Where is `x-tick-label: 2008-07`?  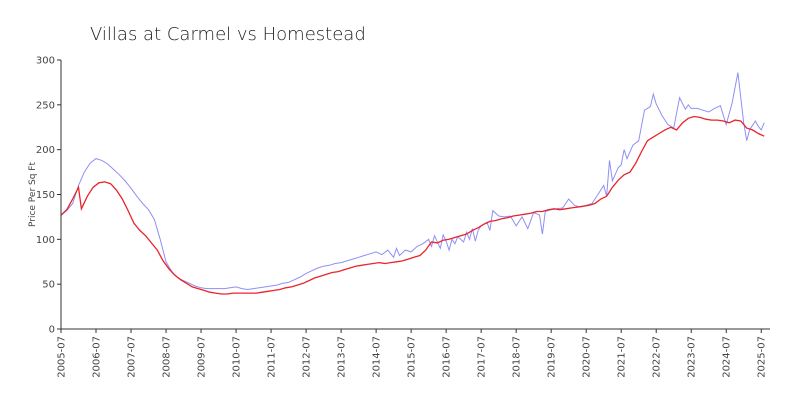 x-tick-label: 2008-07 is located at coordinates (167, 357).